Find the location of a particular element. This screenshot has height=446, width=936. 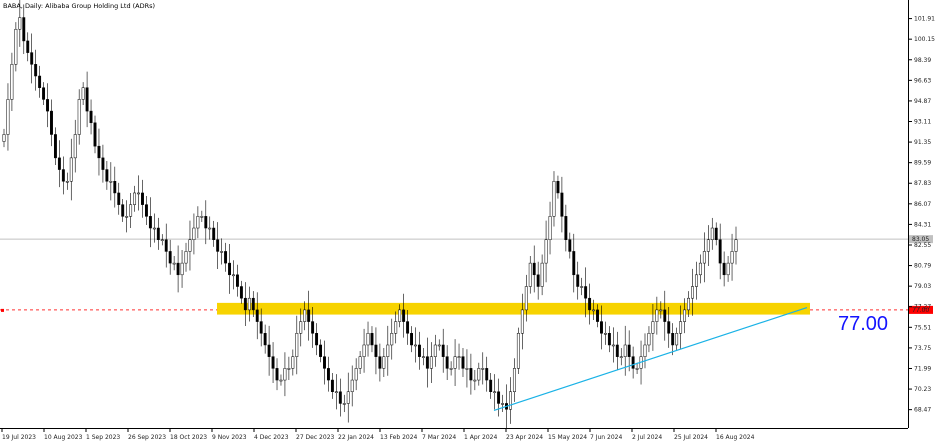

date-label: 10 Aug 2023 is located at coordinates (63, 437).